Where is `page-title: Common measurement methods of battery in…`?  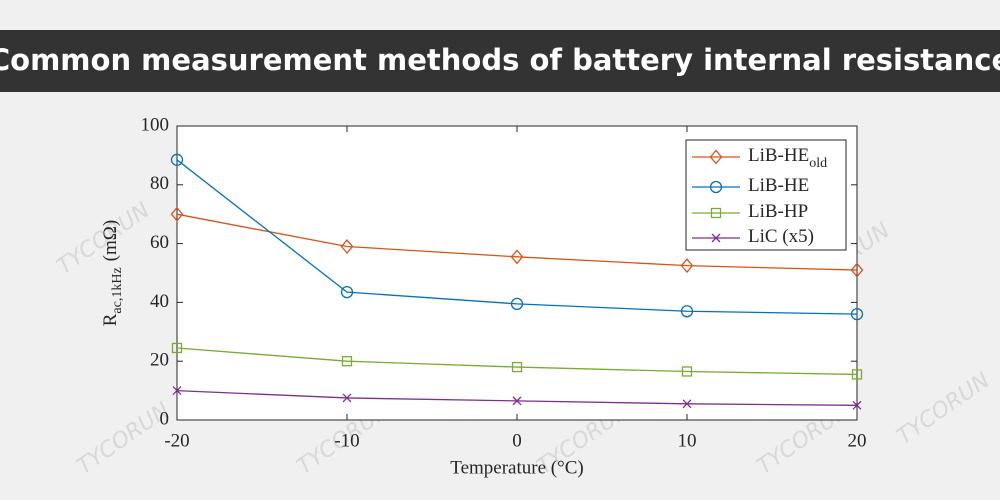 page-title: Common measurement methods of battery in… is located at coordinates (500, 60).